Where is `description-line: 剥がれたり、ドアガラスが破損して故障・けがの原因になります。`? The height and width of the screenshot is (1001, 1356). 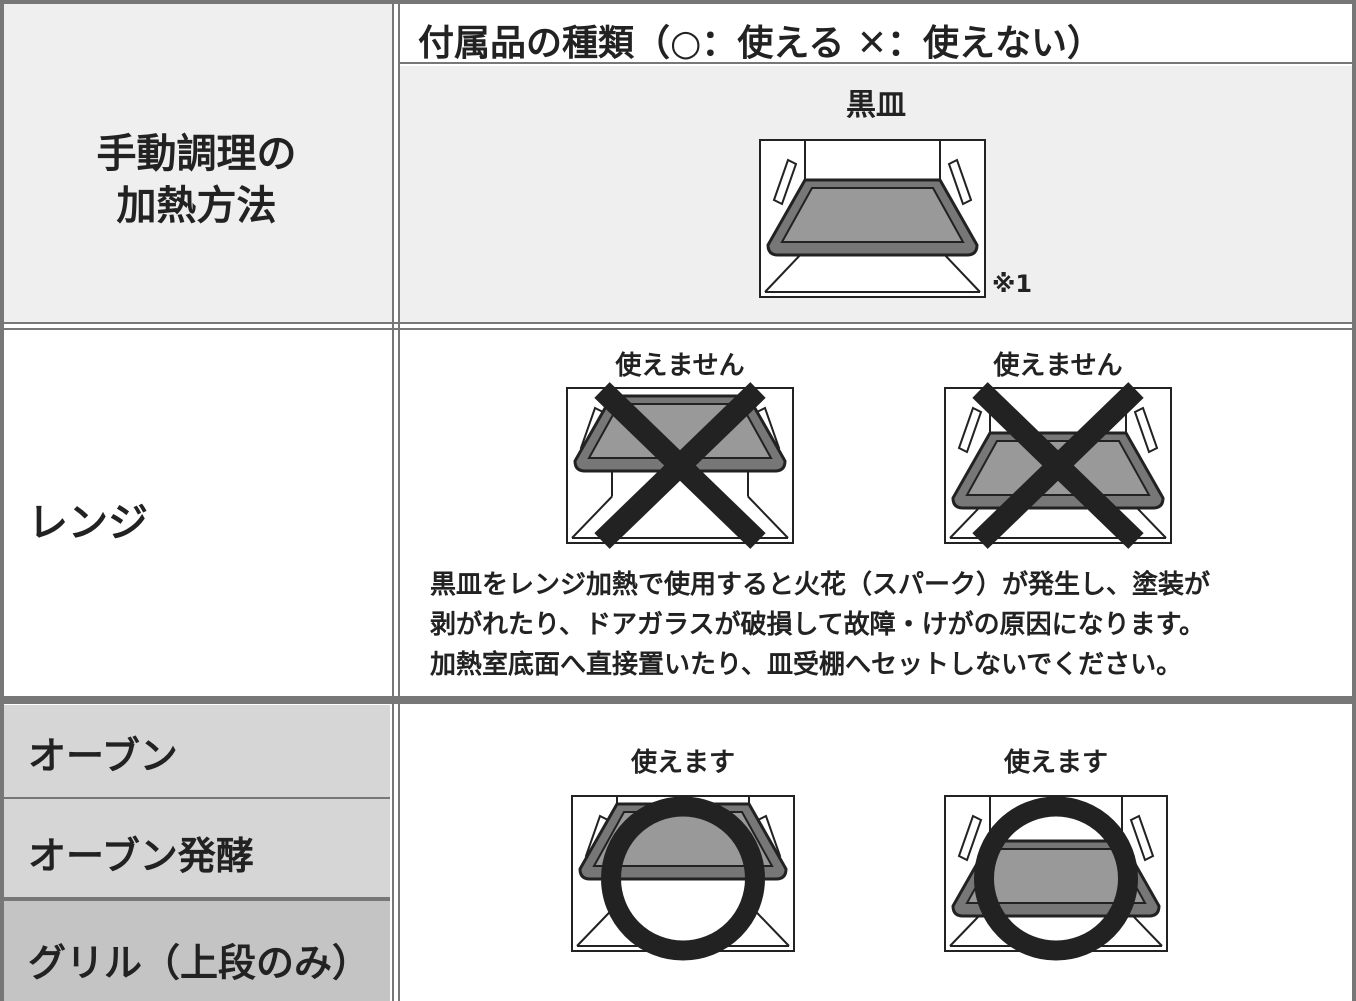
description-line: 剥がれたり、ドアガラスが破損して故障・けがの原因になります。 is located at coordinates (818, 625).